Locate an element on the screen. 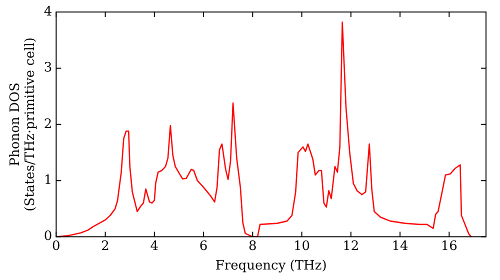  y-tick-label: 1 is located at coordinates (48, 180).